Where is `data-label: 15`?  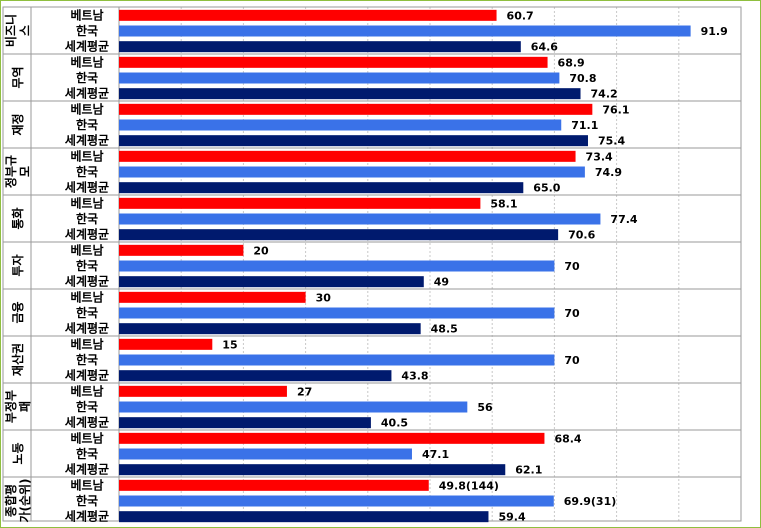 data-label: 15 is located at coordinates (229, 344).